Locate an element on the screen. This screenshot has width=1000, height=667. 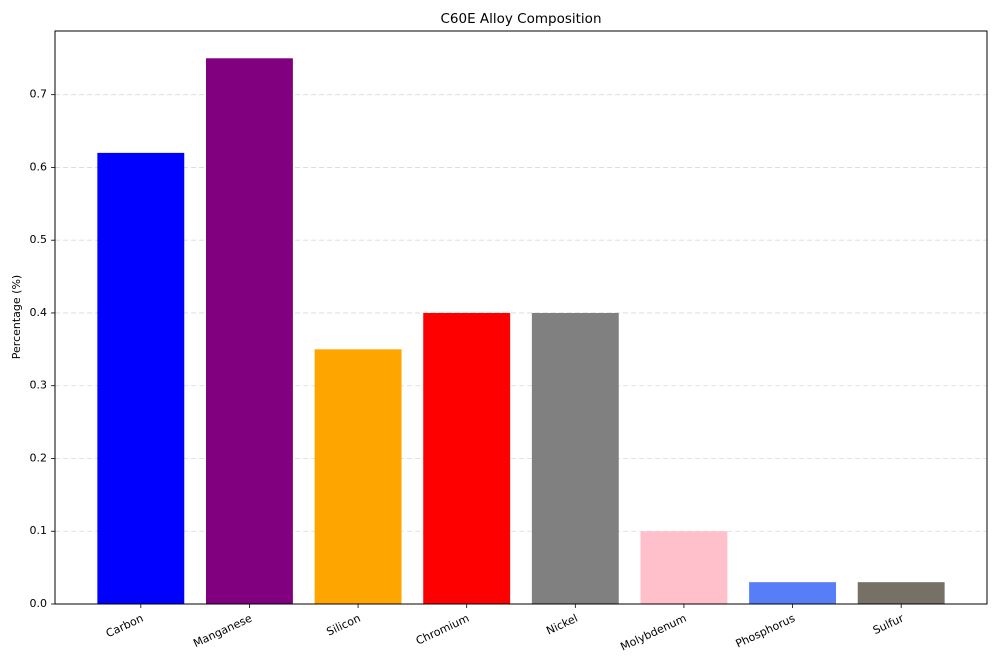
y-tick-label: 0.0 is located at coordinates (39, 603).